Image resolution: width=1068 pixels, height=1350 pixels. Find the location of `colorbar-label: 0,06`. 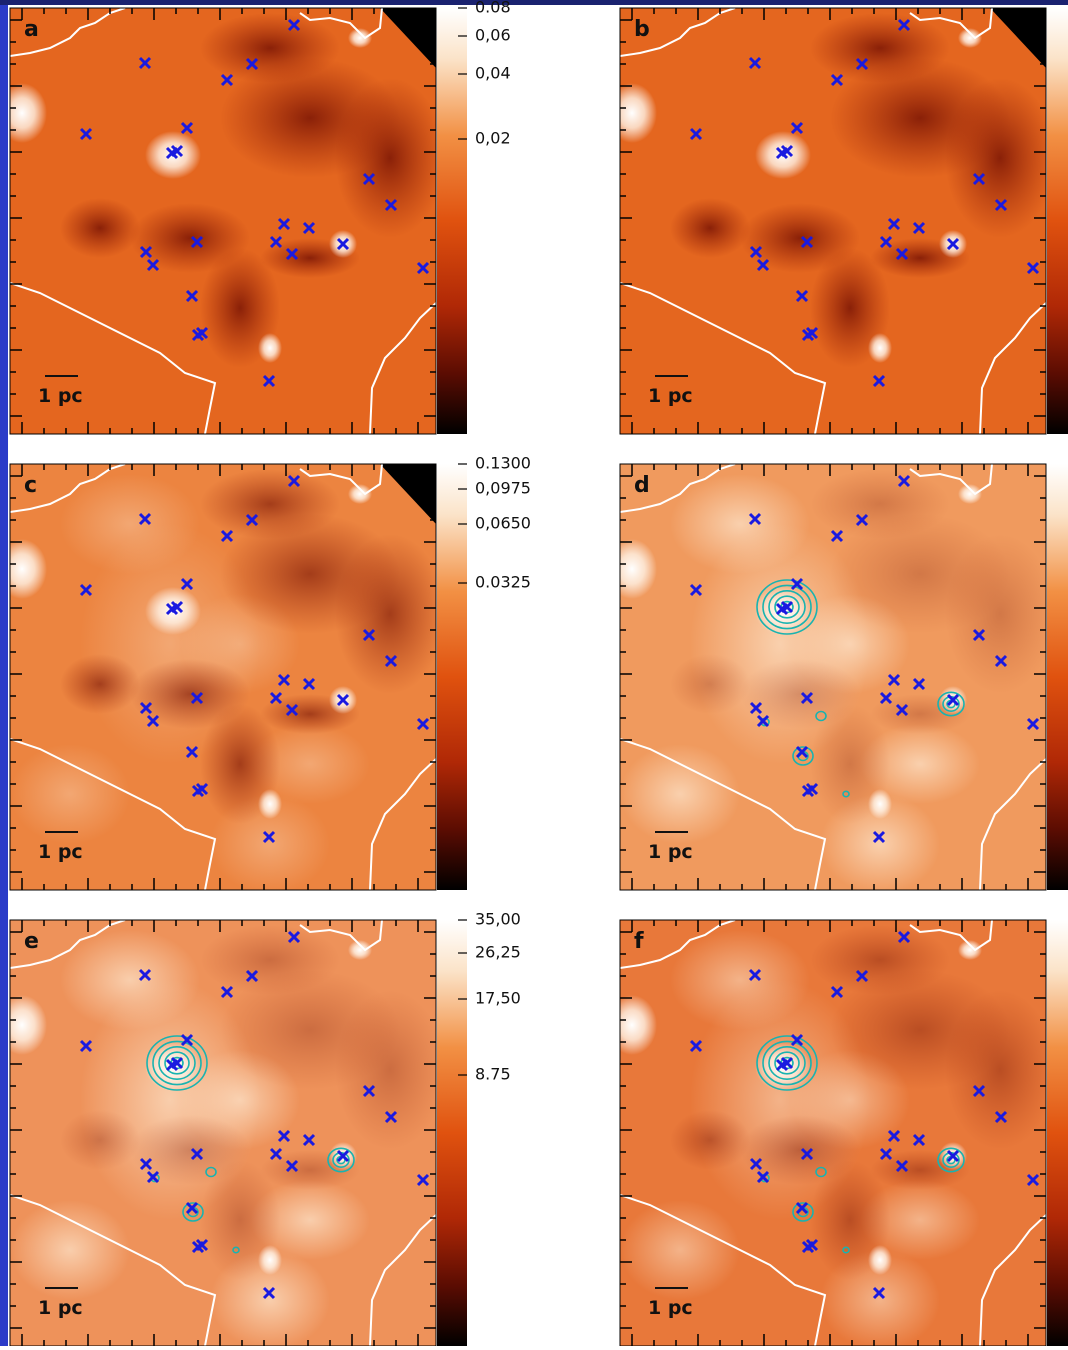

colorbar-label: 0,06 is located at coordinates (493, 35).